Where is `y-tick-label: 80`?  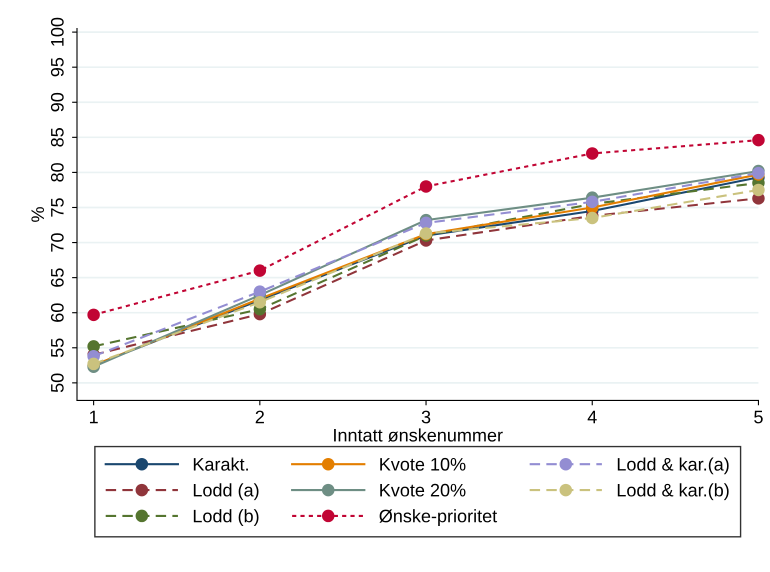 y-tick-label: 80 is located at coordinates (57, 172).